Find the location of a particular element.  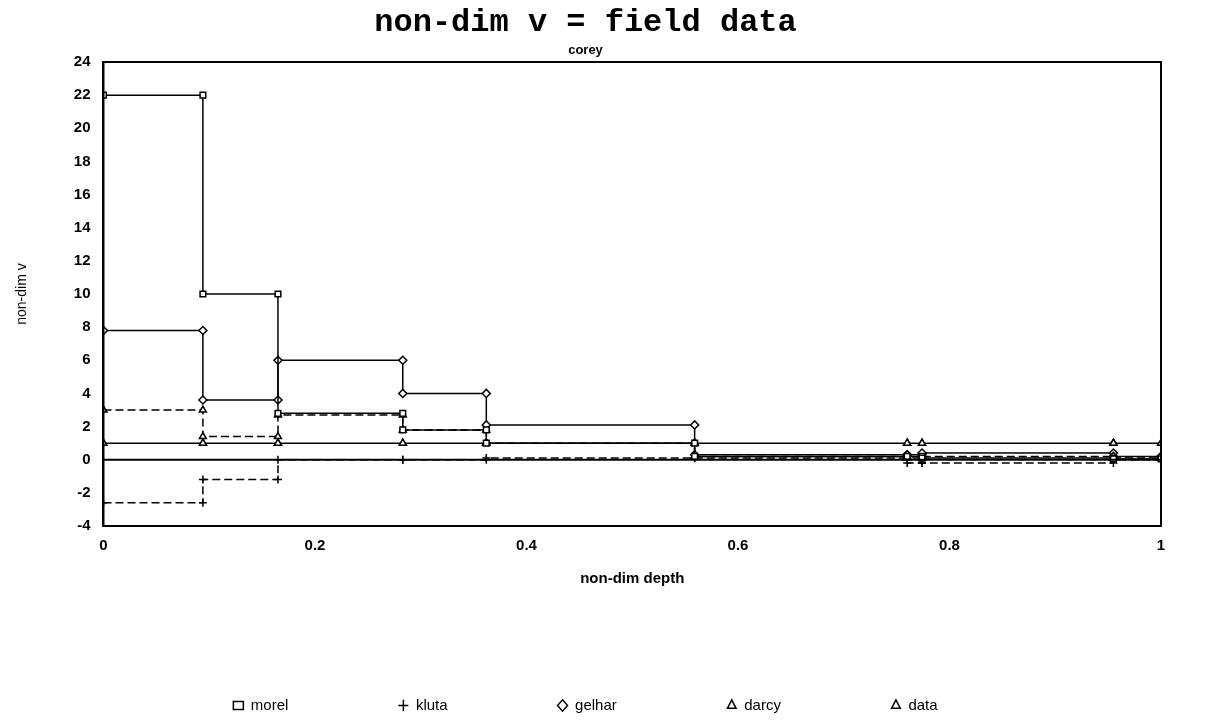

legend-label: kluta is located at coordinates (432, 704).